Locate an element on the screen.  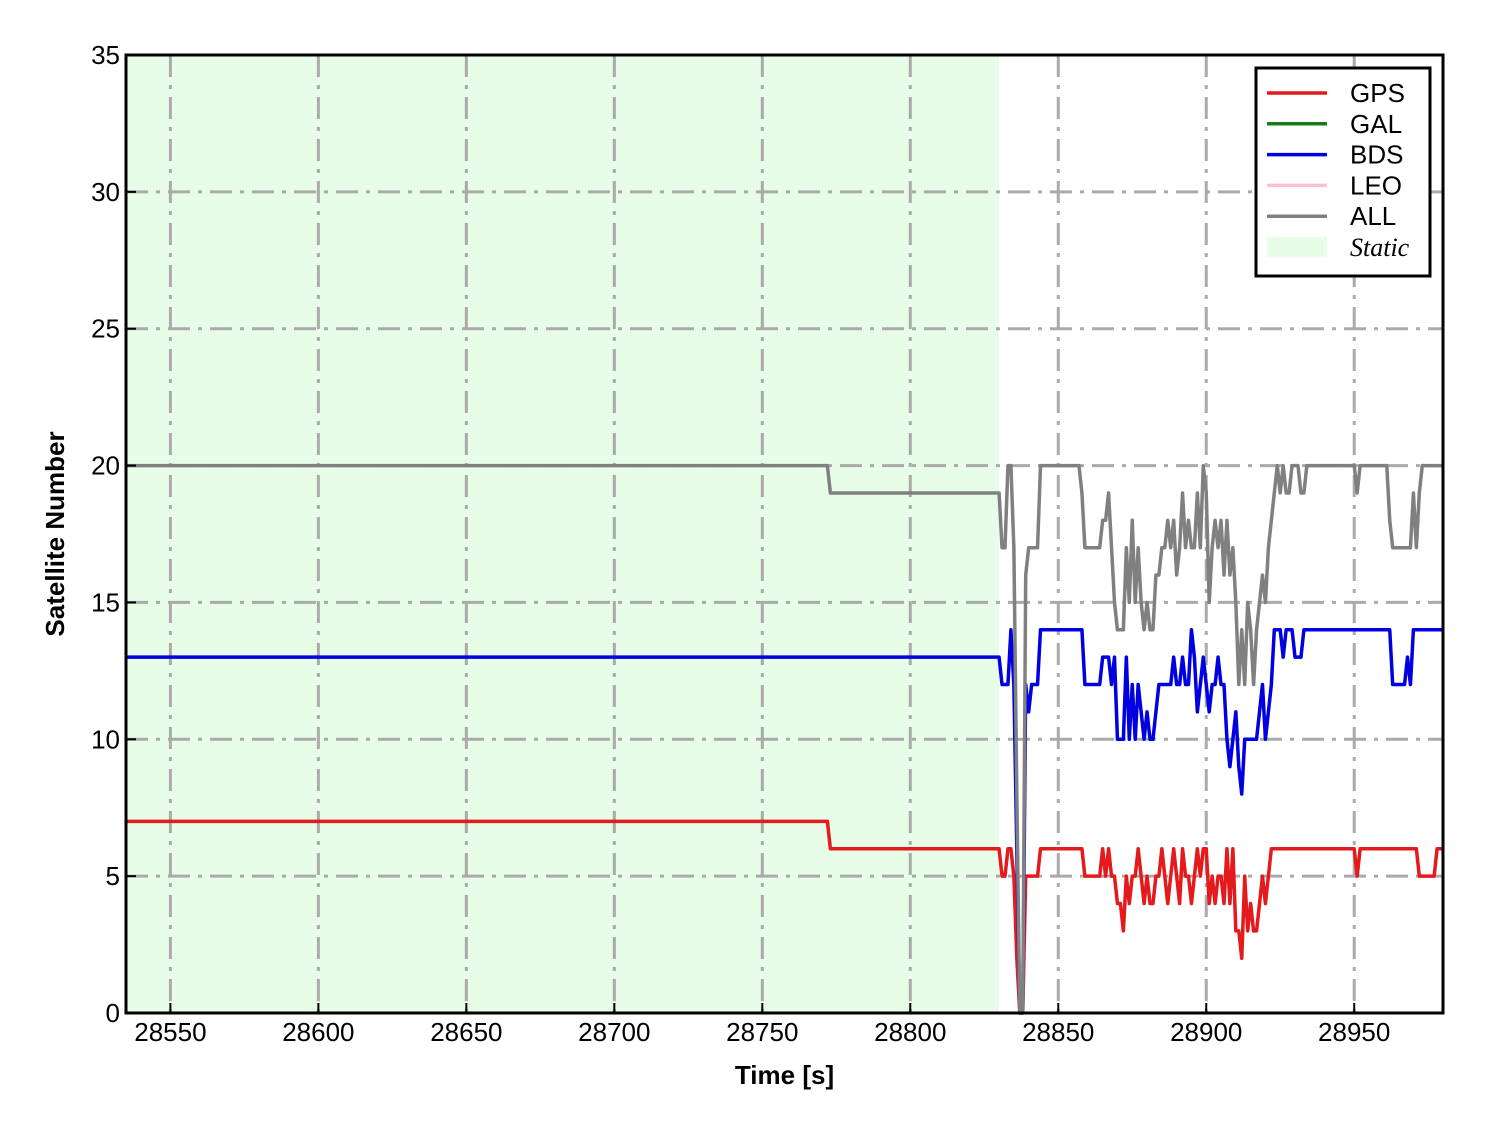
x-tick-label: 28700 is located at coordinates (614, 1032).